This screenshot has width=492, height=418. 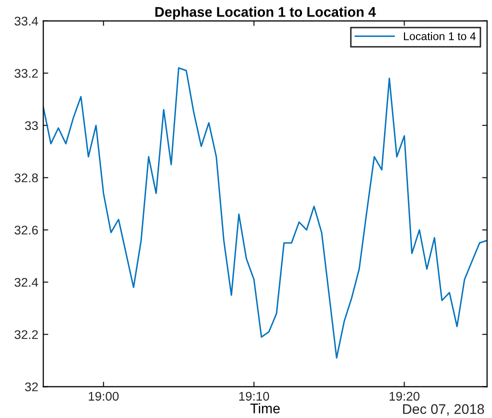 I want to click on y-tick-label: 32, so click(x=31, y=387).